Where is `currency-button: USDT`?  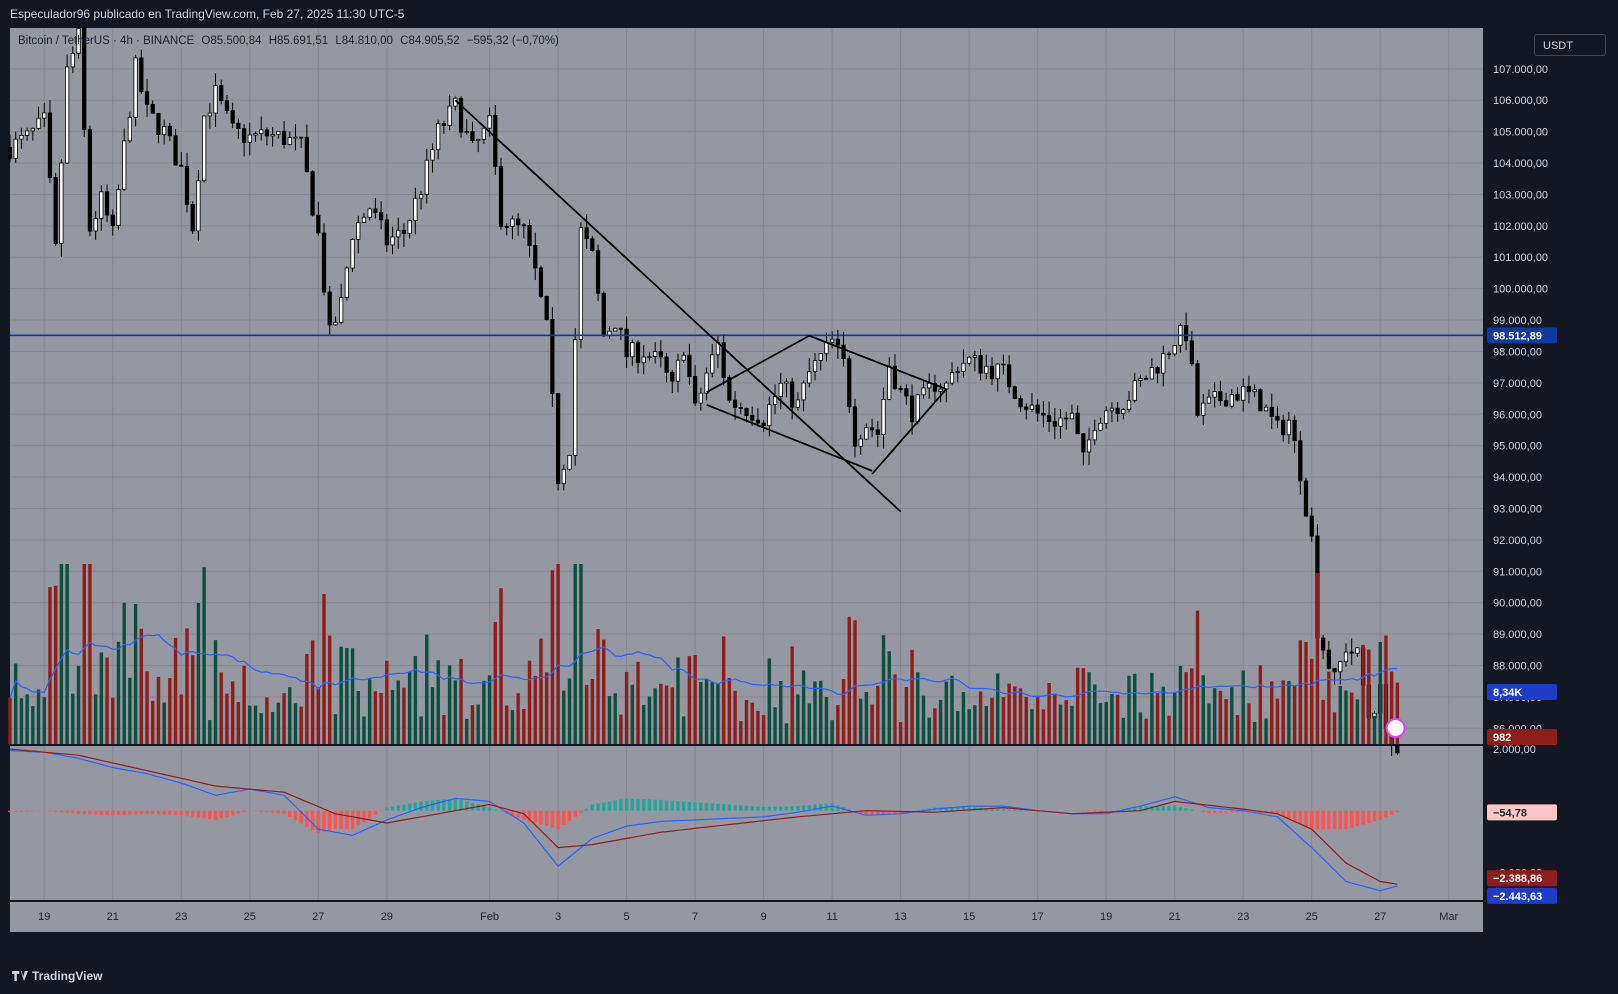 currency-button: USDT is located at coordinates (1570, 45).